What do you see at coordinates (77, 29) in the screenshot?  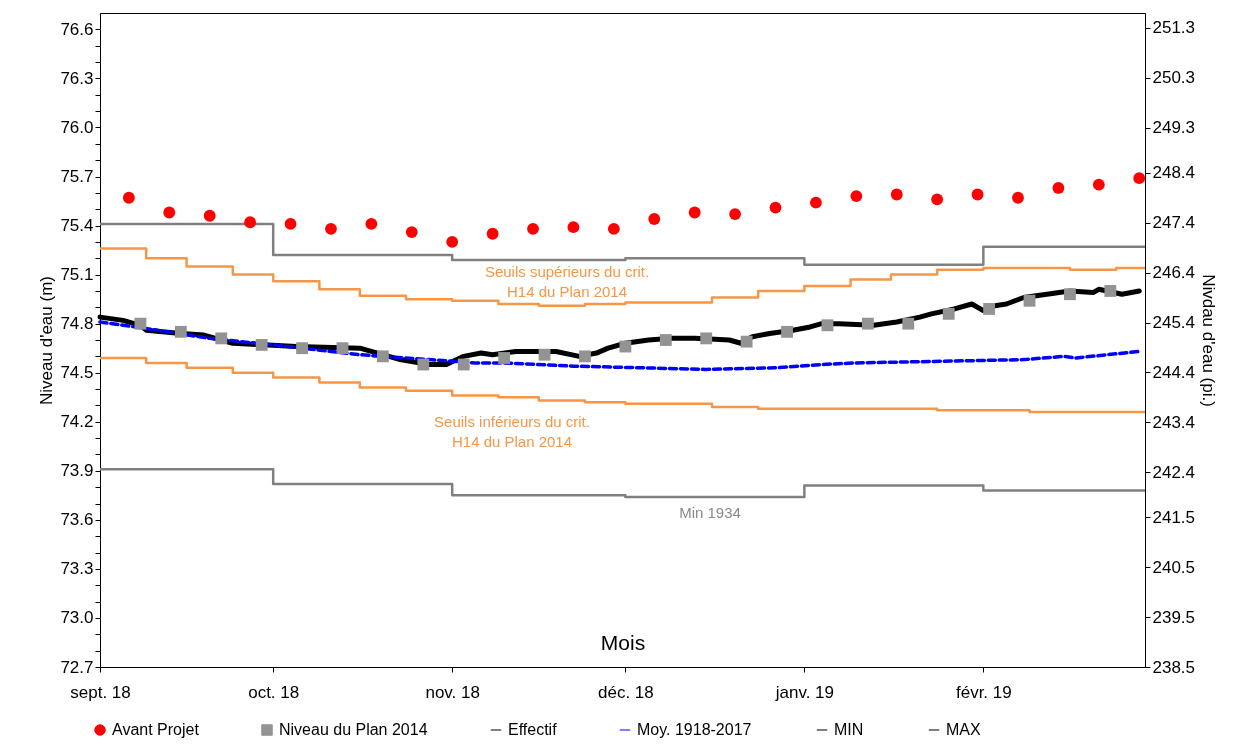 I see `y-tick-label: 76.6` at bounding box center [77, 29].